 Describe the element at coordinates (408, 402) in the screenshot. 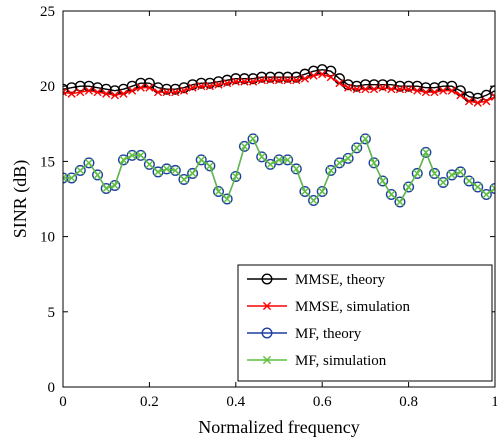

I see `x-tick-label: 0.8` at that location.